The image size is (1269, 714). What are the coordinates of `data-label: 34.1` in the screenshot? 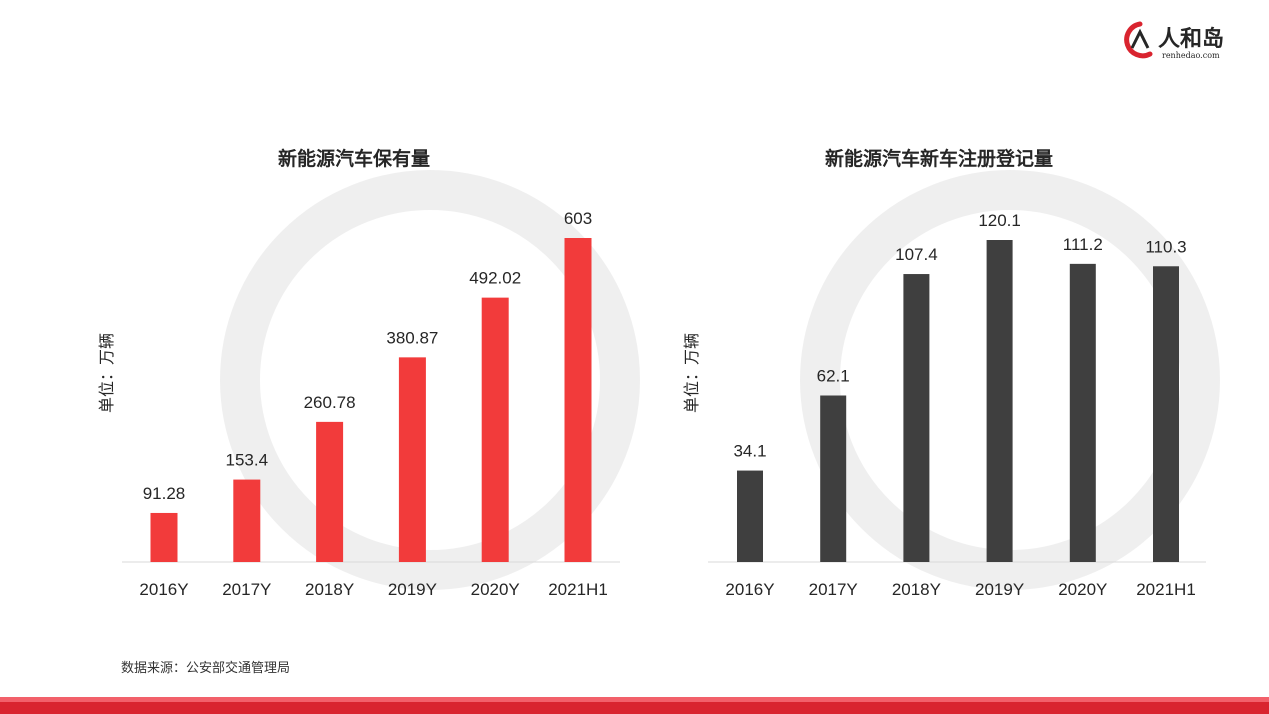 It's located at (749, 451).